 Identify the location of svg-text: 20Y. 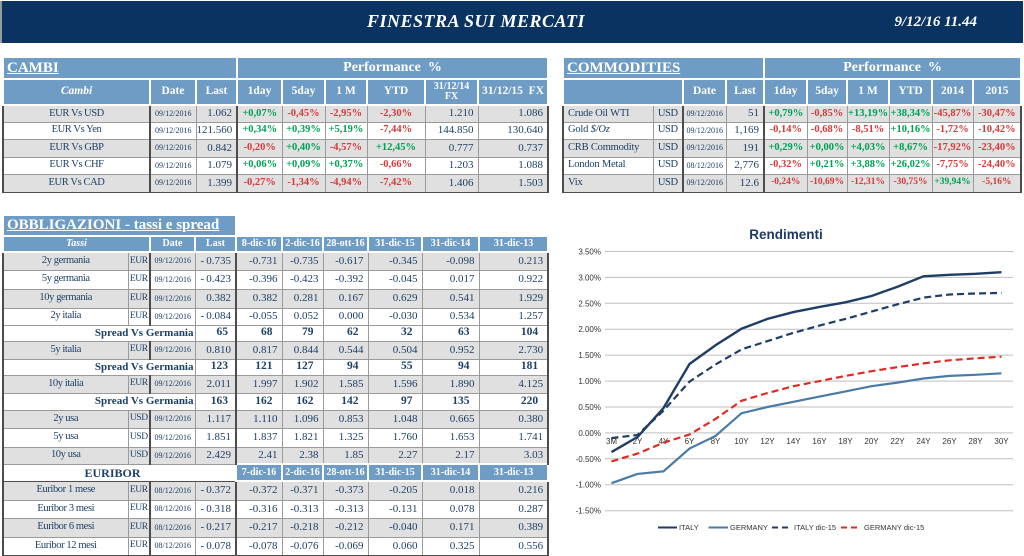
(871, 441).